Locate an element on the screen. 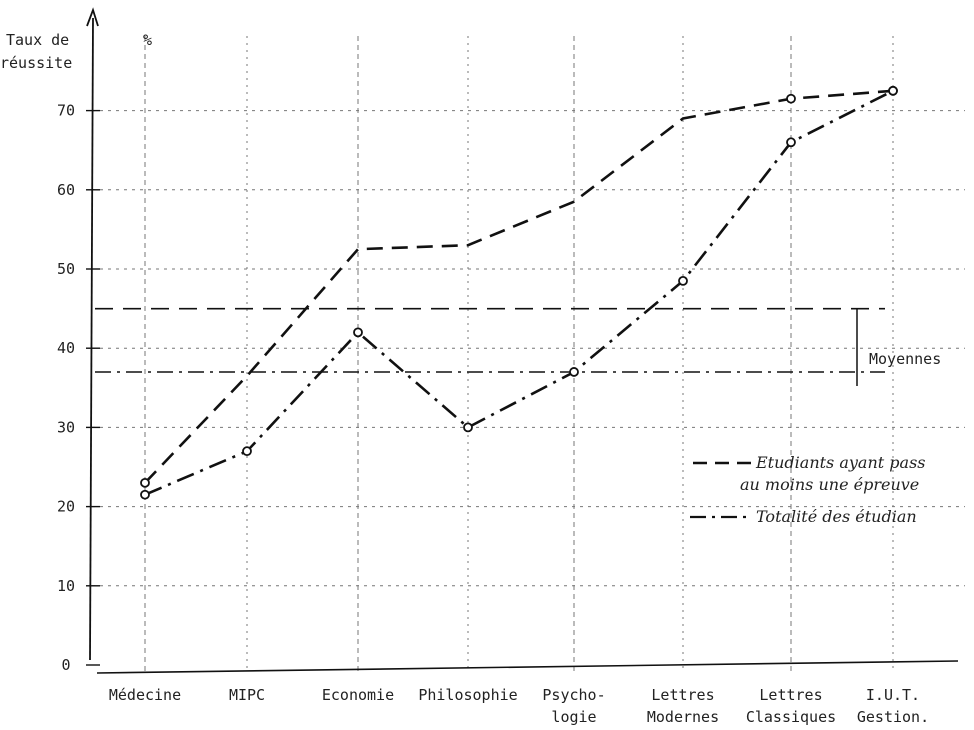  x-axis is located at coordinates (527, 667).